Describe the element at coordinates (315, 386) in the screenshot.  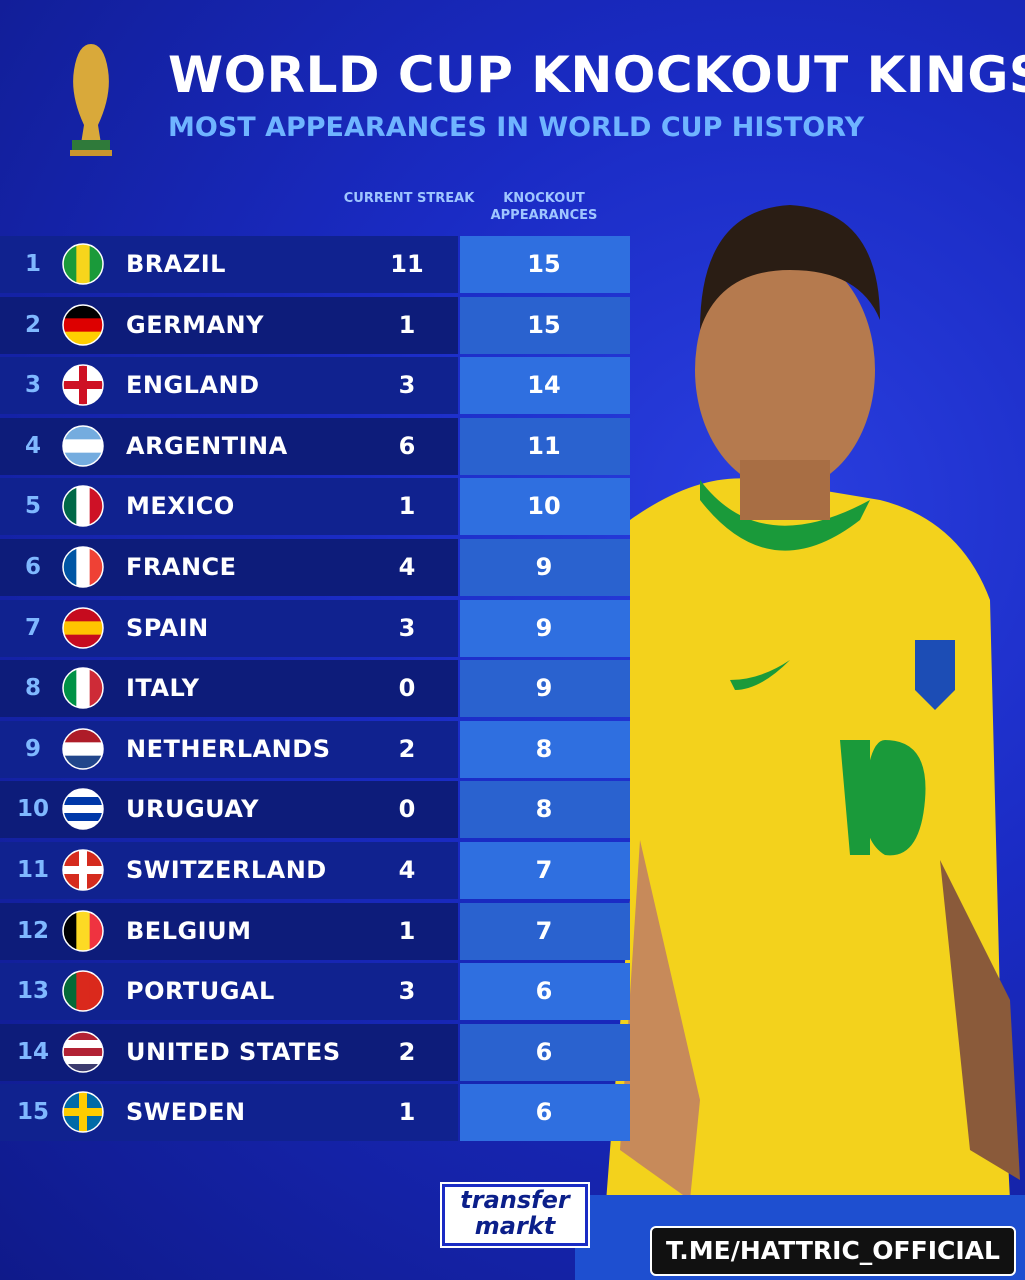
I see `table-row: 3 ENGLAND 3 14` at that location.